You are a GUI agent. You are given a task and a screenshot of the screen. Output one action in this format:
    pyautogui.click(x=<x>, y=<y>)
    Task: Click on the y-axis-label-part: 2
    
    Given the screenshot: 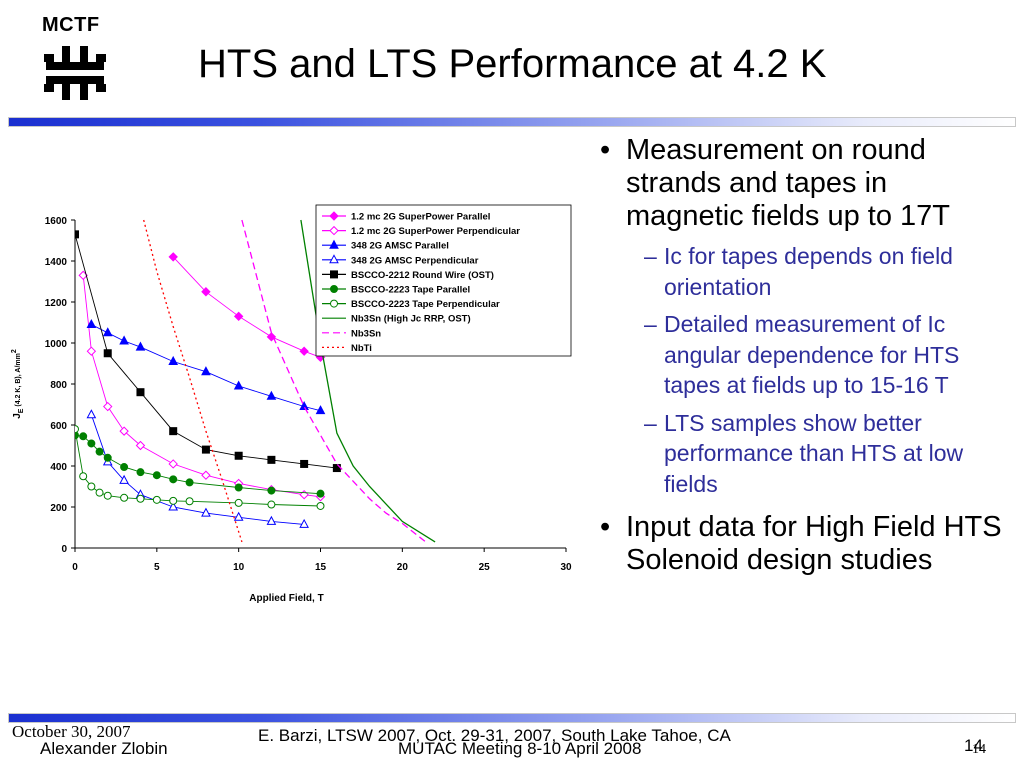 What is the action you would take?
    pyautogui.click(x=14, y=351)
    